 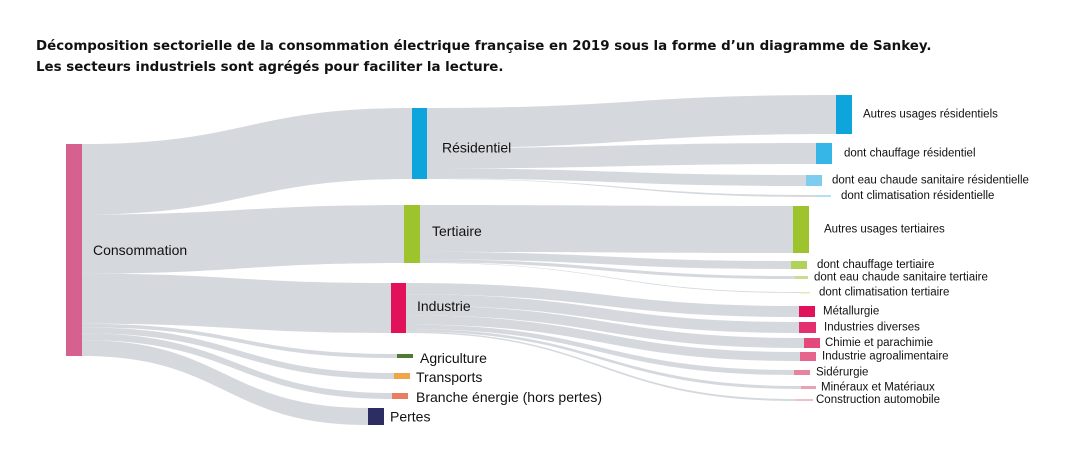 I want to click on link-industrie-chimie, so click(x=605, y=326).